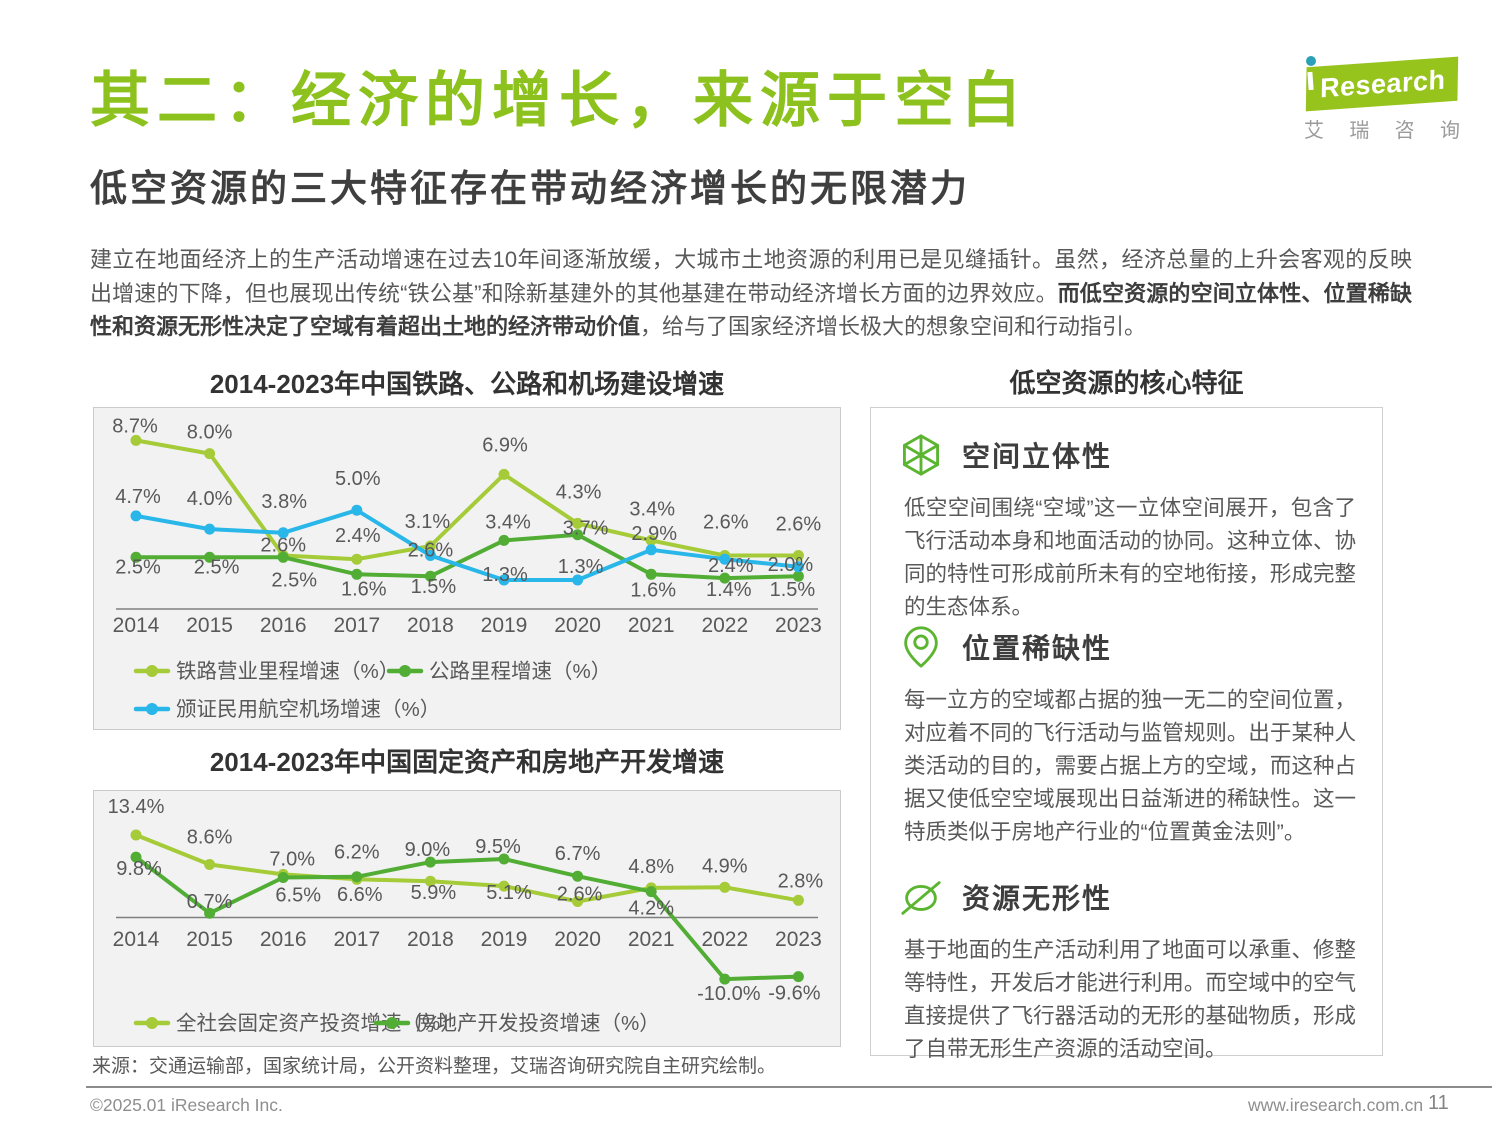 Image resolution: width=1500 pixels, height=1125 pixels. Describe the element at coordinates (135, 426) in the screenshot. I see `data-label: 8.7%` at that location.